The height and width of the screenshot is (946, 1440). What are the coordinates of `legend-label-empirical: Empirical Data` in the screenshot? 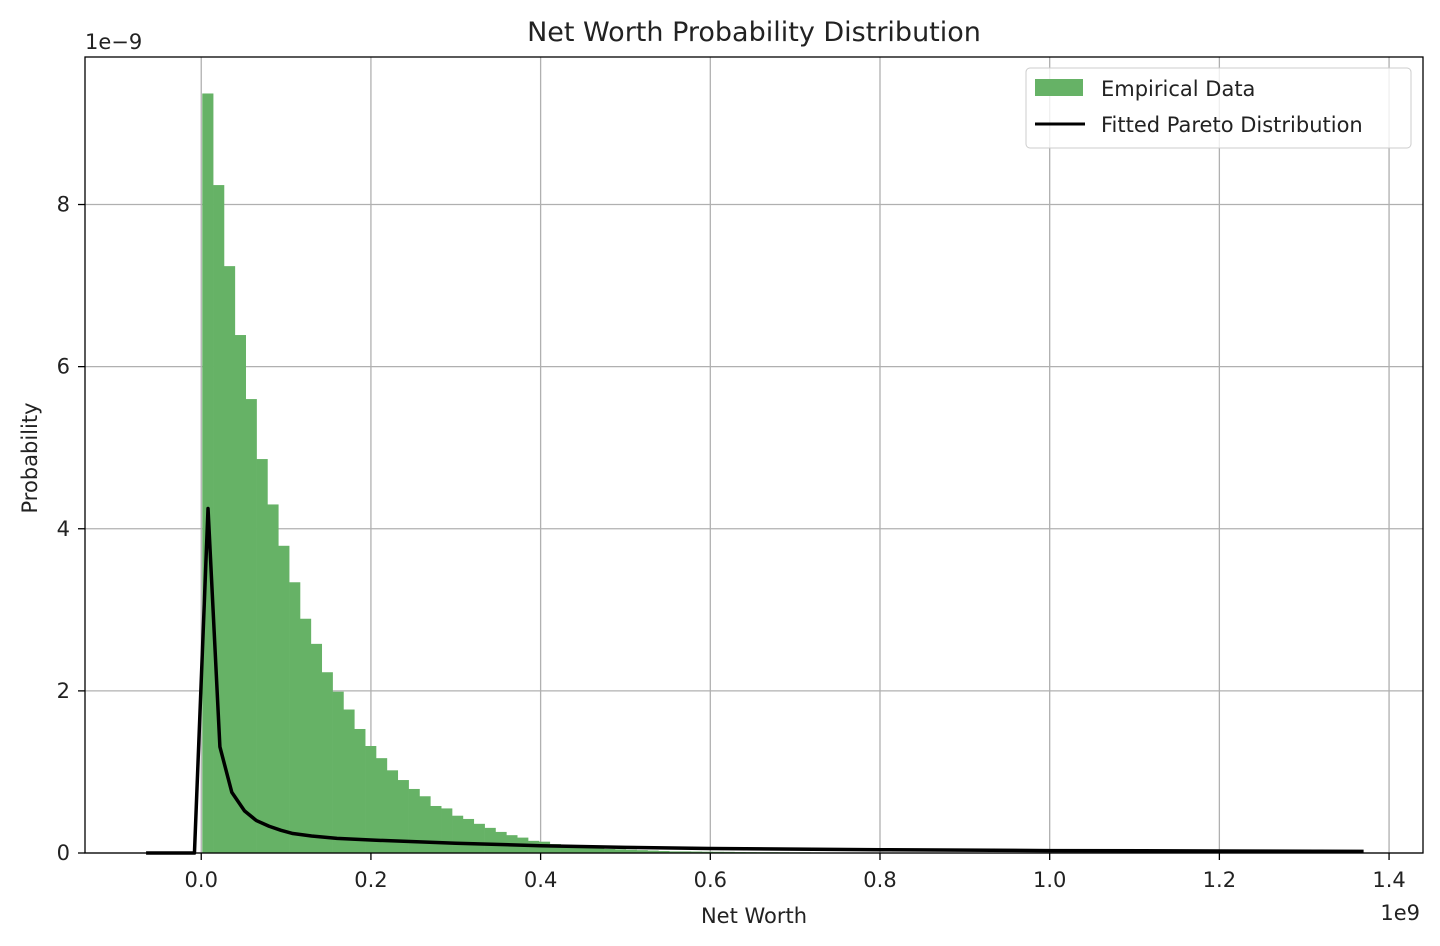 It's located at (1178, 89).